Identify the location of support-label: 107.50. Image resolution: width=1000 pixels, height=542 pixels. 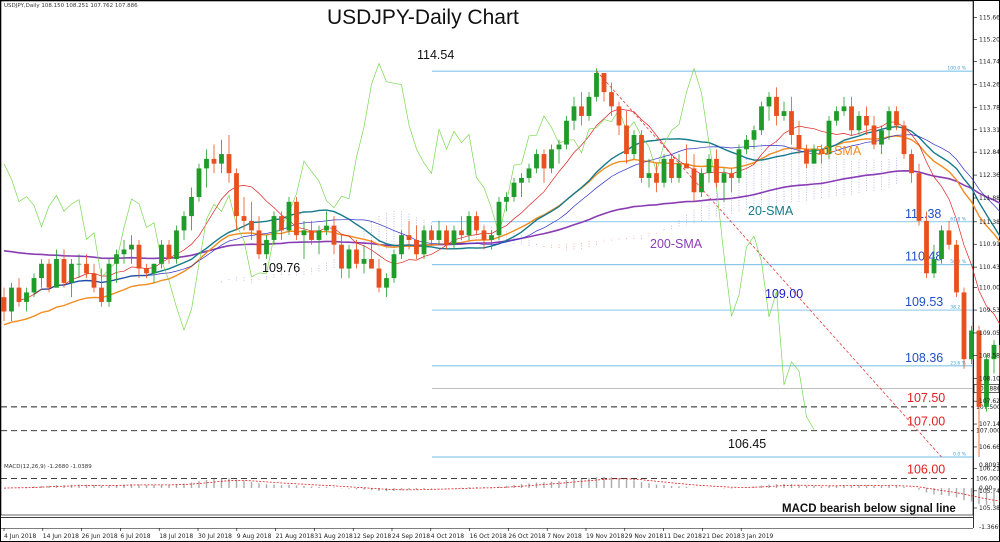
(926, 398).